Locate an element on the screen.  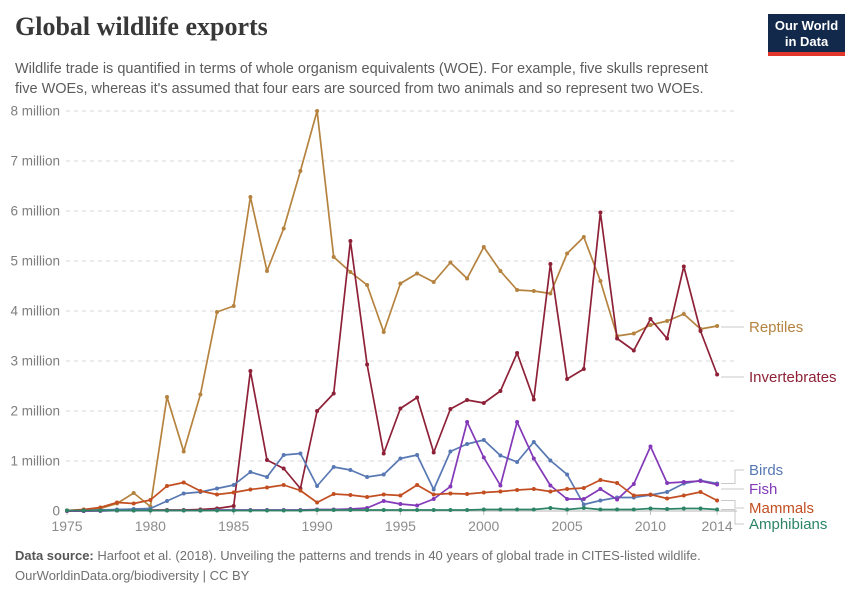
y-tick-label: 1 million is located at coordinates (35, 461).